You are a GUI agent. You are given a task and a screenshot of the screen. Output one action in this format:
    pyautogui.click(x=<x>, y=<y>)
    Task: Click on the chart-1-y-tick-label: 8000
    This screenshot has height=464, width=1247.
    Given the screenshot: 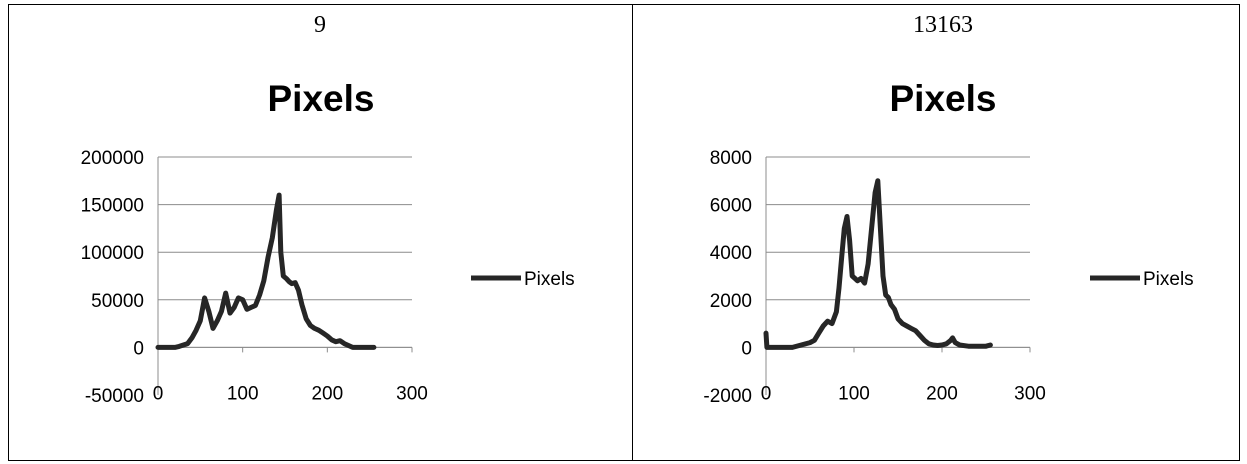 What is the action you would take?
    pyautogui.click(x=731, y=158)
    